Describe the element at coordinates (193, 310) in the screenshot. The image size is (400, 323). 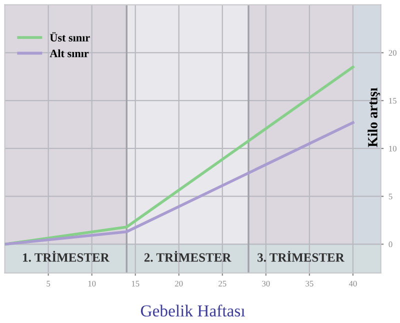
I see `x-axis-title: Gebelik Haftası` at that location.